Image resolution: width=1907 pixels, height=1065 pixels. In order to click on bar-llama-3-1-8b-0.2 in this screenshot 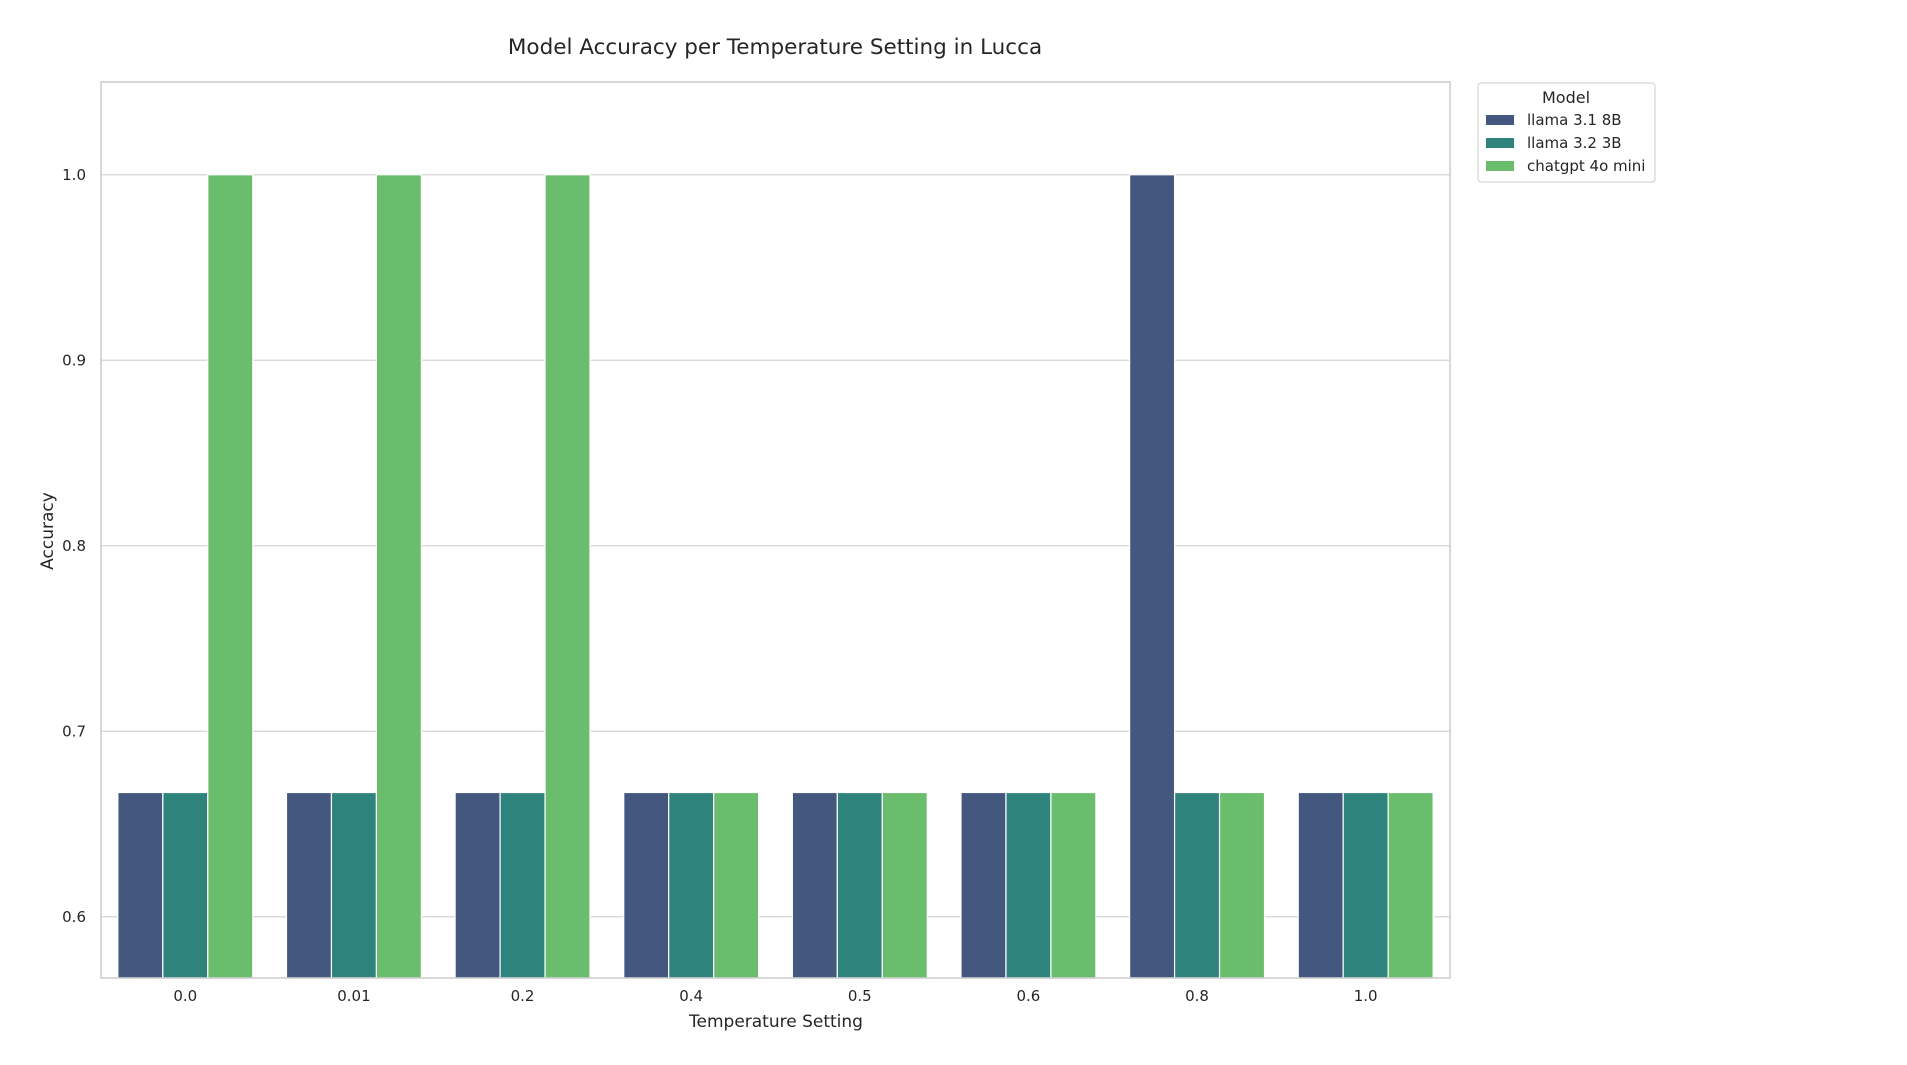, I will do `click(477, 885)`.